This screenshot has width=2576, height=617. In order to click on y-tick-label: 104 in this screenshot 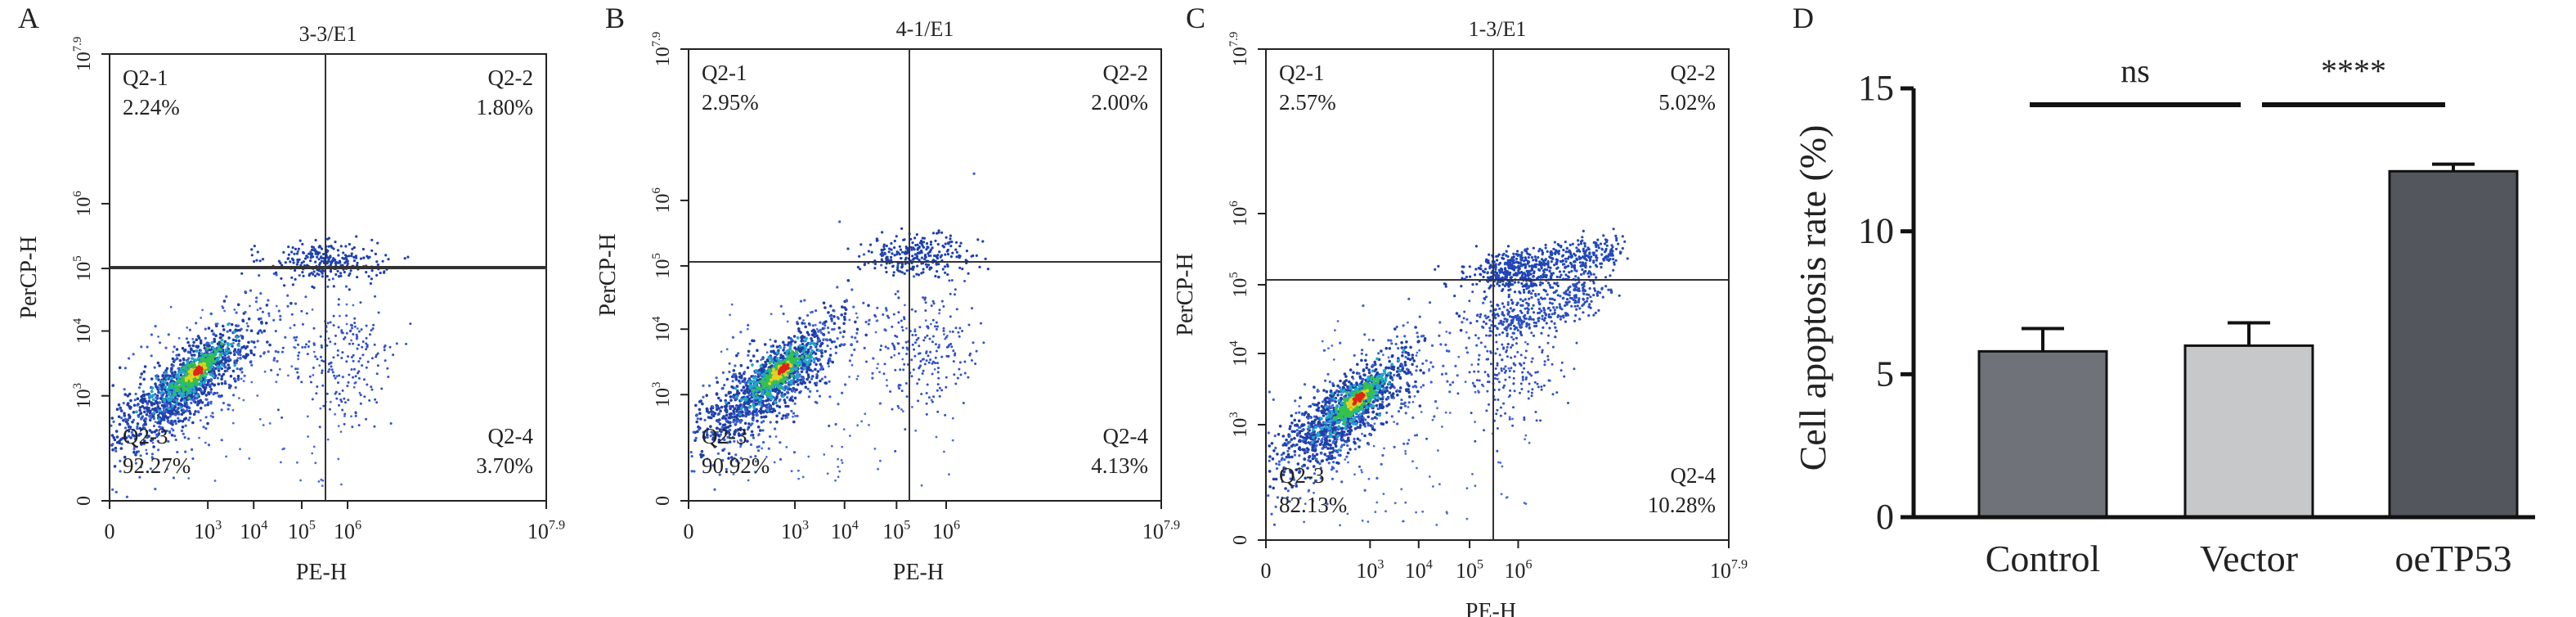, I will do `click(662, 329)`.